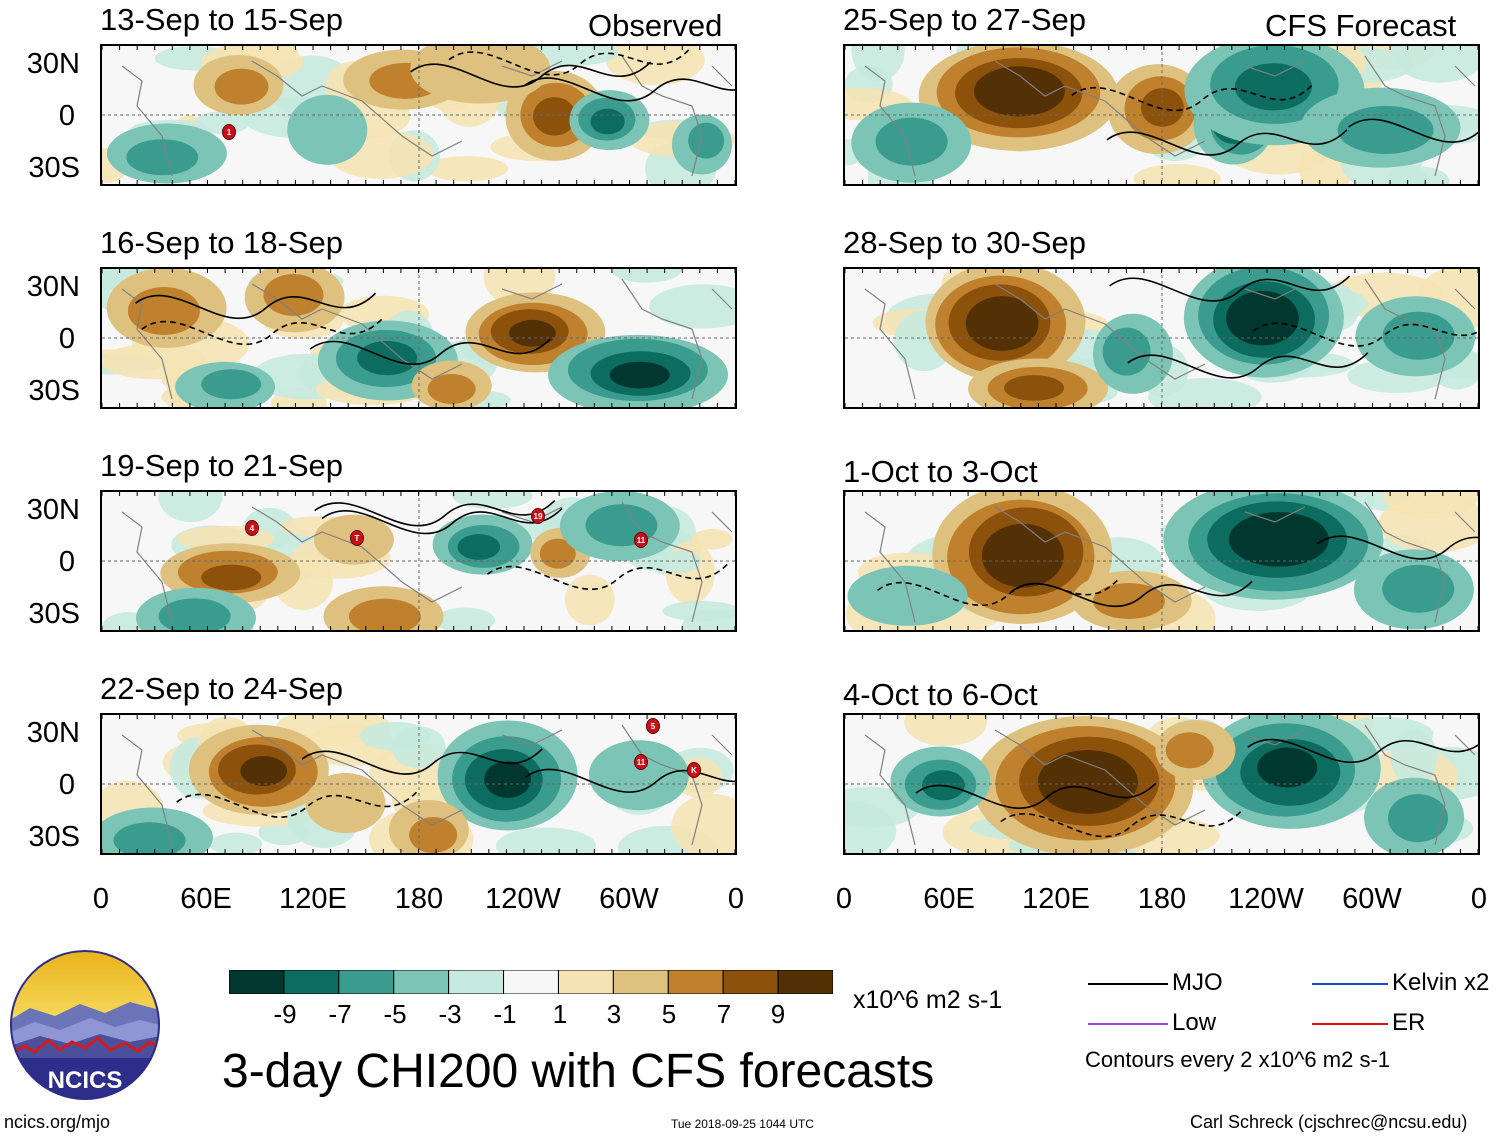  I want to click on legend-line-mjo, so click(1128, 984).